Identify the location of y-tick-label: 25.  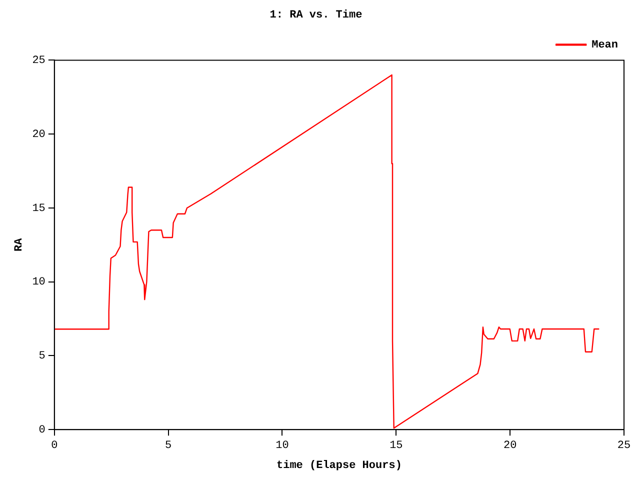
(39, 61).